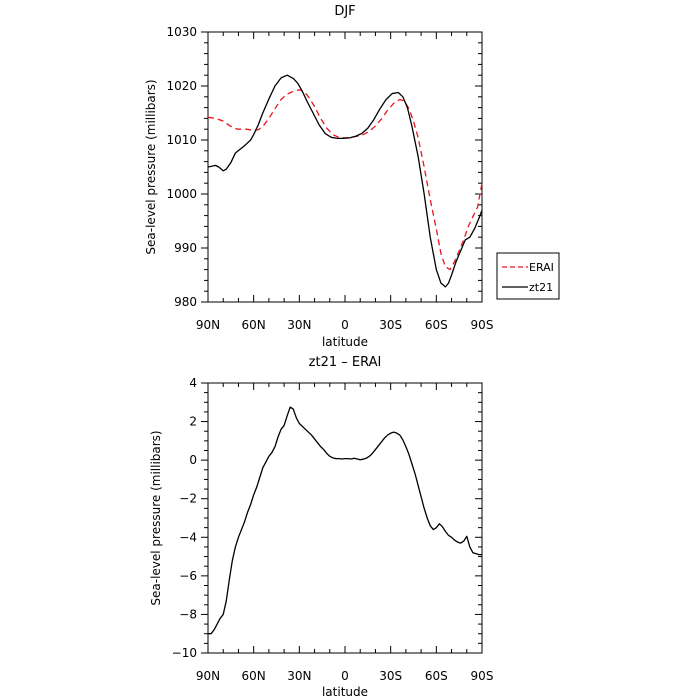  What do you see at coordinates (299, 325) in the screenshot?
I see `top-x-tick-label: 30N` at bounding box center [299, 325].